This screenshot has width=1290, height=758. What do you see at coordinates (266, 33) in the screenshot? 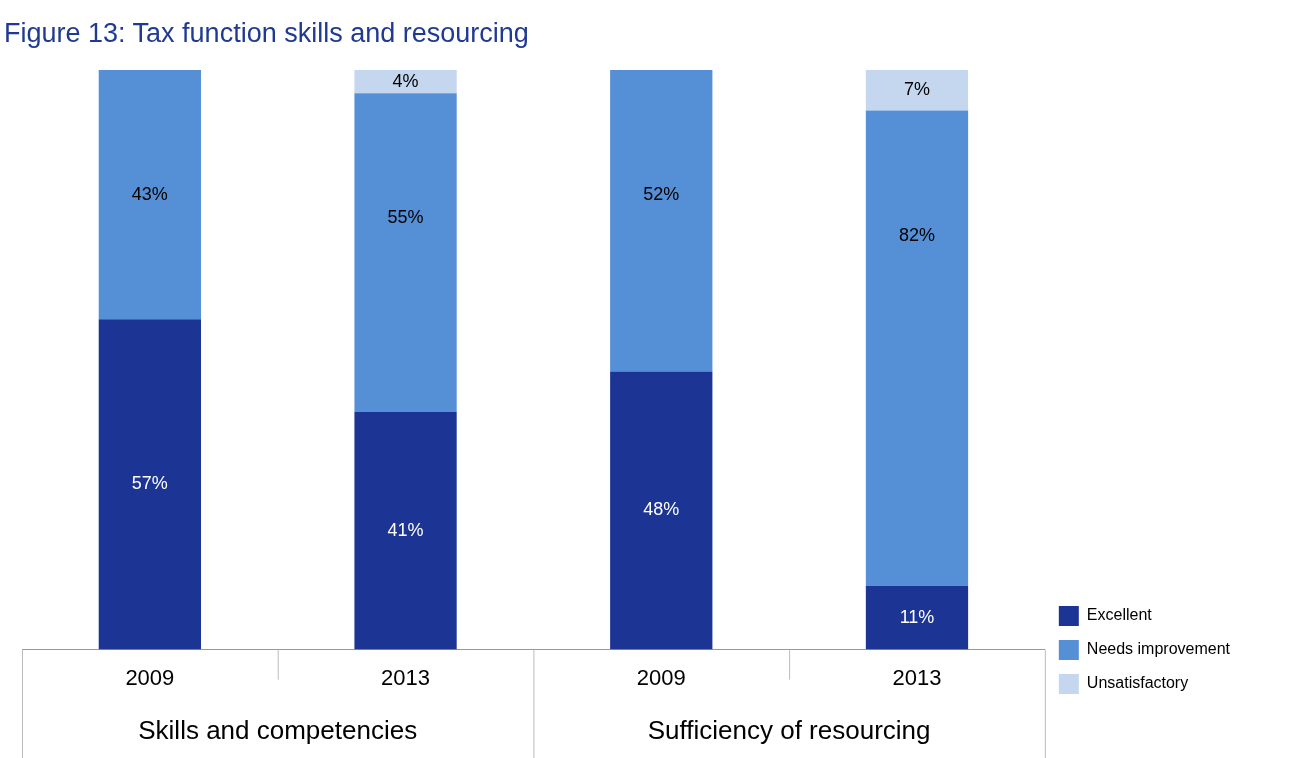
I see `chart-title: Figure 13: Tax function skills and resourcing` at bounding box center [266, 33].